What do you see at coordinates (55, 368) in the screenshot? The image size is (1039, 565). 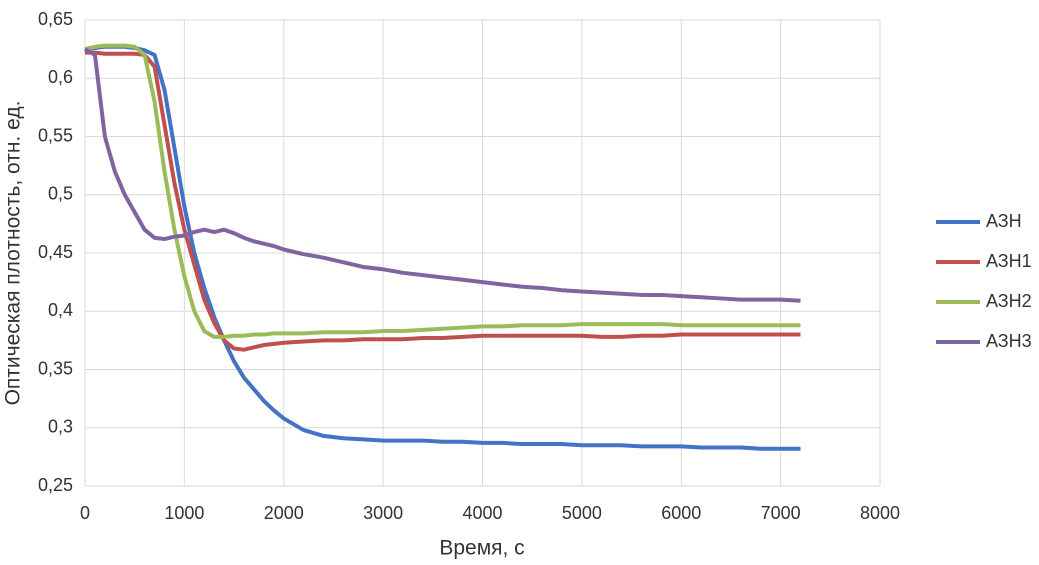 I see `y-tick-label: 0,35` at bounding box center [55, 368].